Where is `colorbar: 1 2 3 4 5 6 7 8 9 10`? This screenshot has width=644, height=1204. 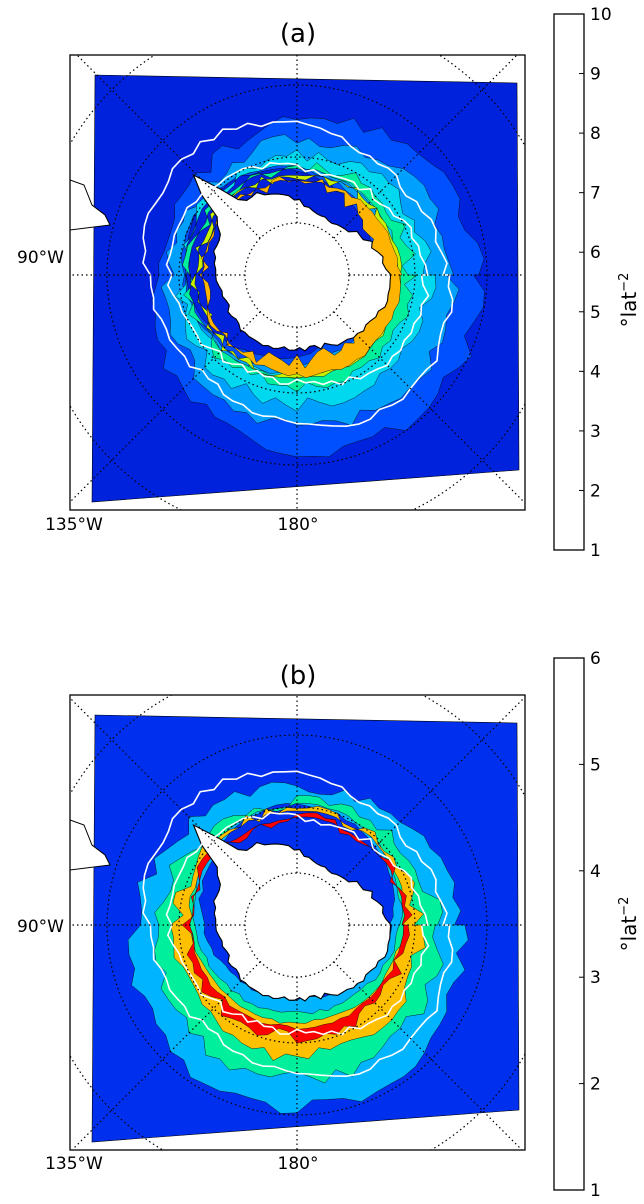
colorbar: 1 2 3 4 5 6 7 8 9 10 is located at coordinates (582, 283).